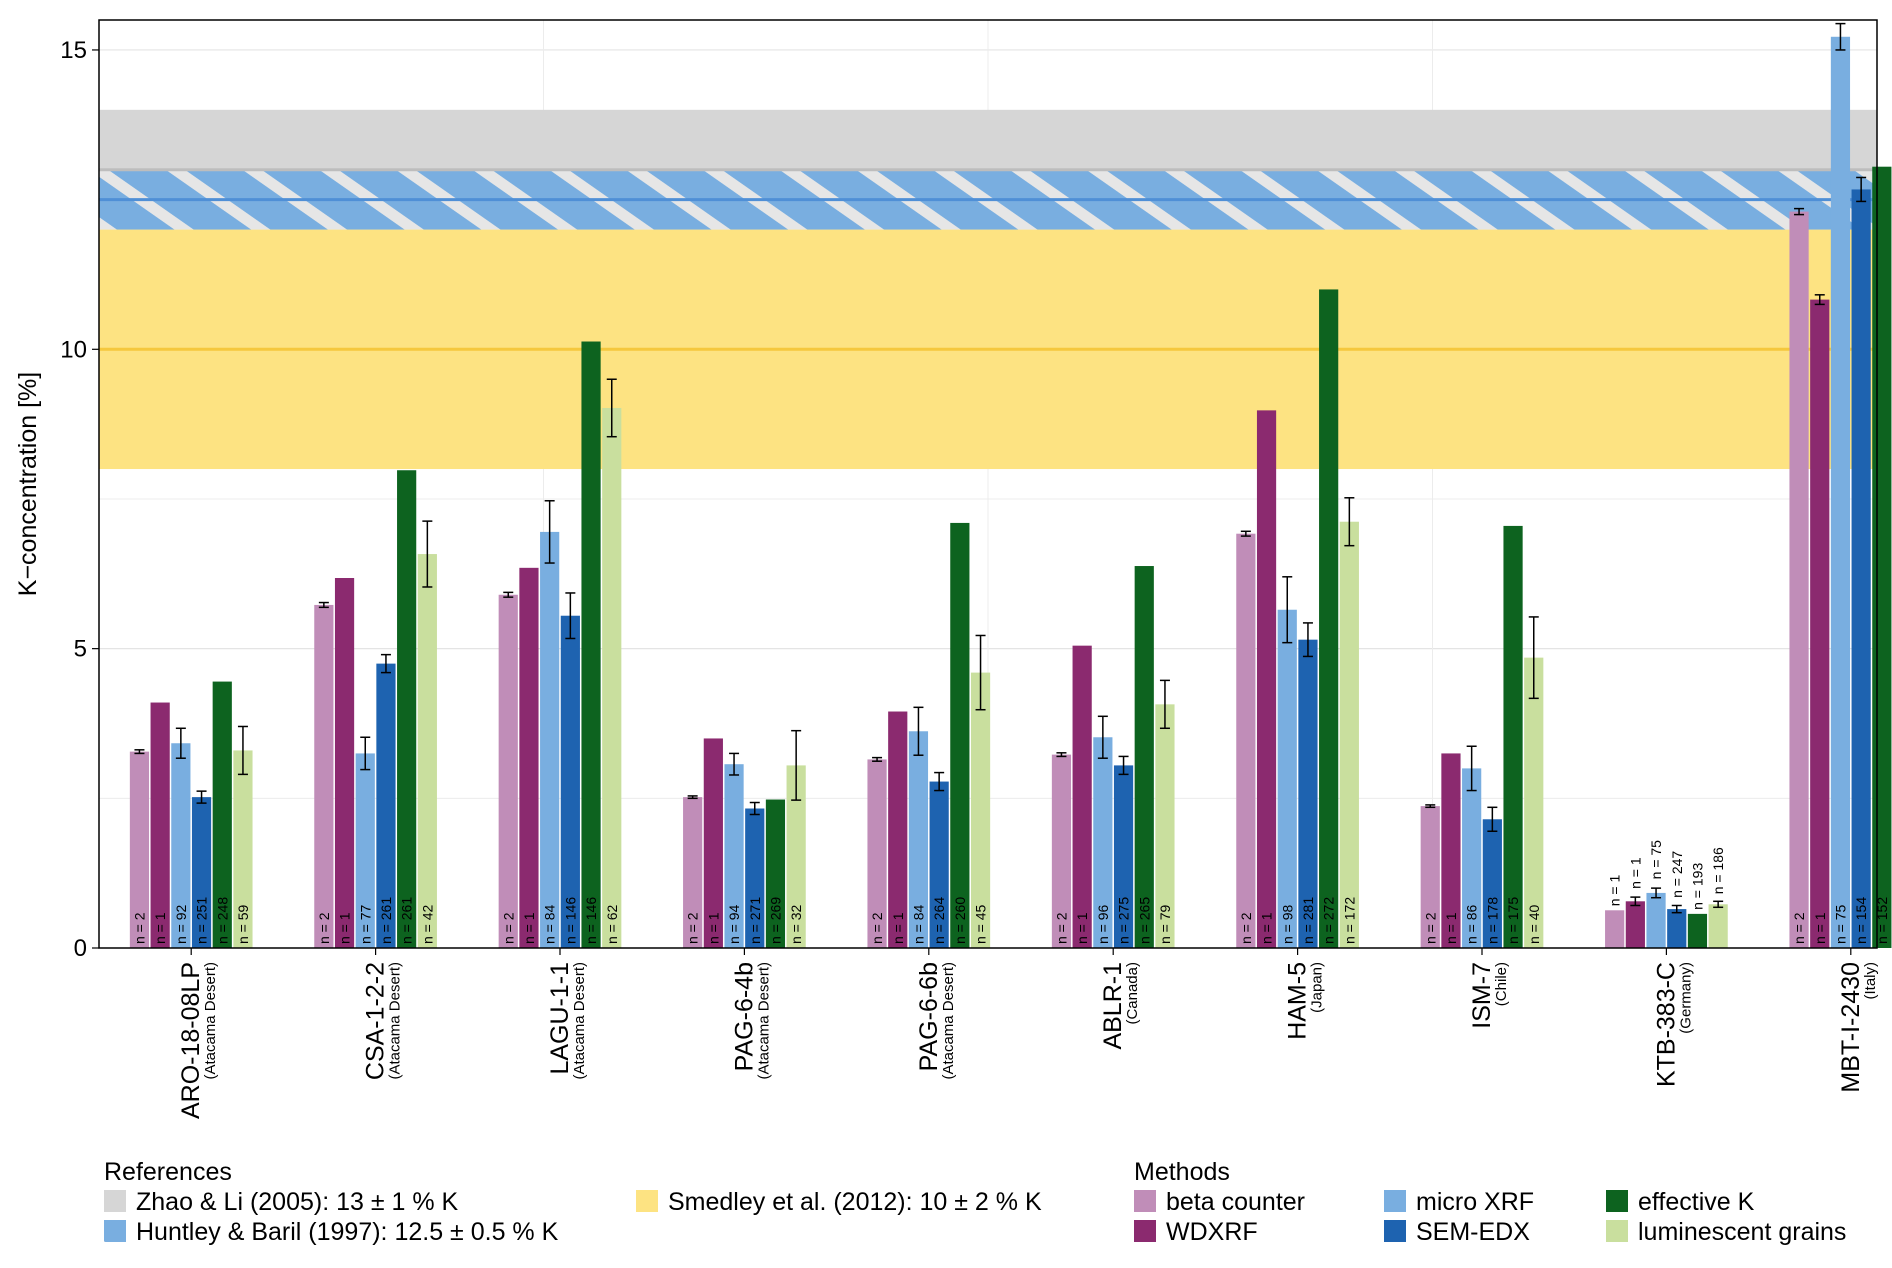 This screenshot has height=1268, width=1892. What do you see at coordinates (80, 948) in the screenshot?
I see `y-tick-label: 0` at bounding box center [80, 948].